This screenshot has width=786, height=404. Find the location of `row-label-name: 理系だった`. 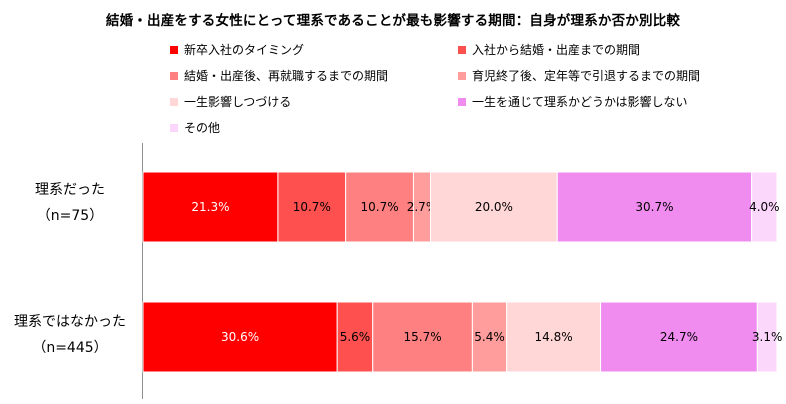

row-label-name: 理系だった is located at coordinates (70, 190).